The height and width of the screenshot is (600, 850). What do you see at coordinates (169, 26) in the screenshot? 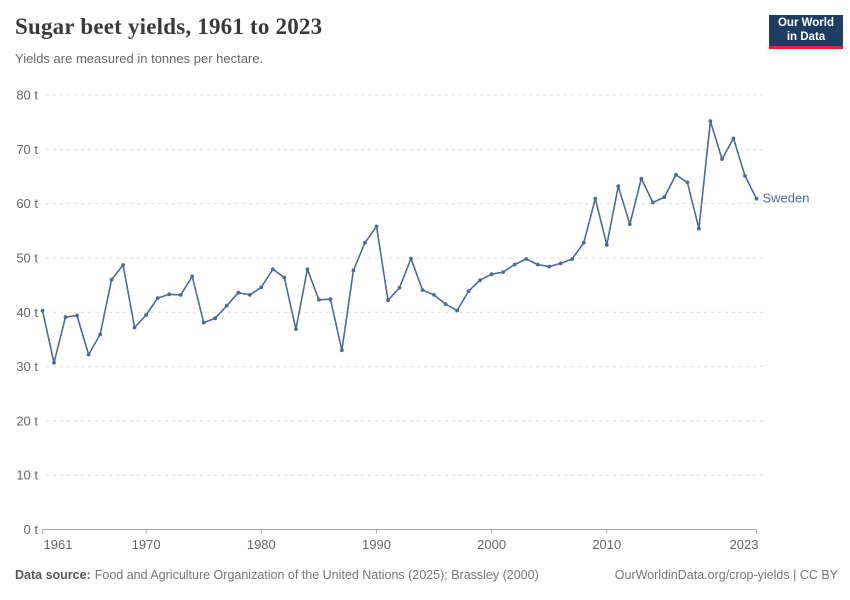
I see `chart-title: Sugar beet yields, 1961 to 2023` at bounding box center [169, 26].